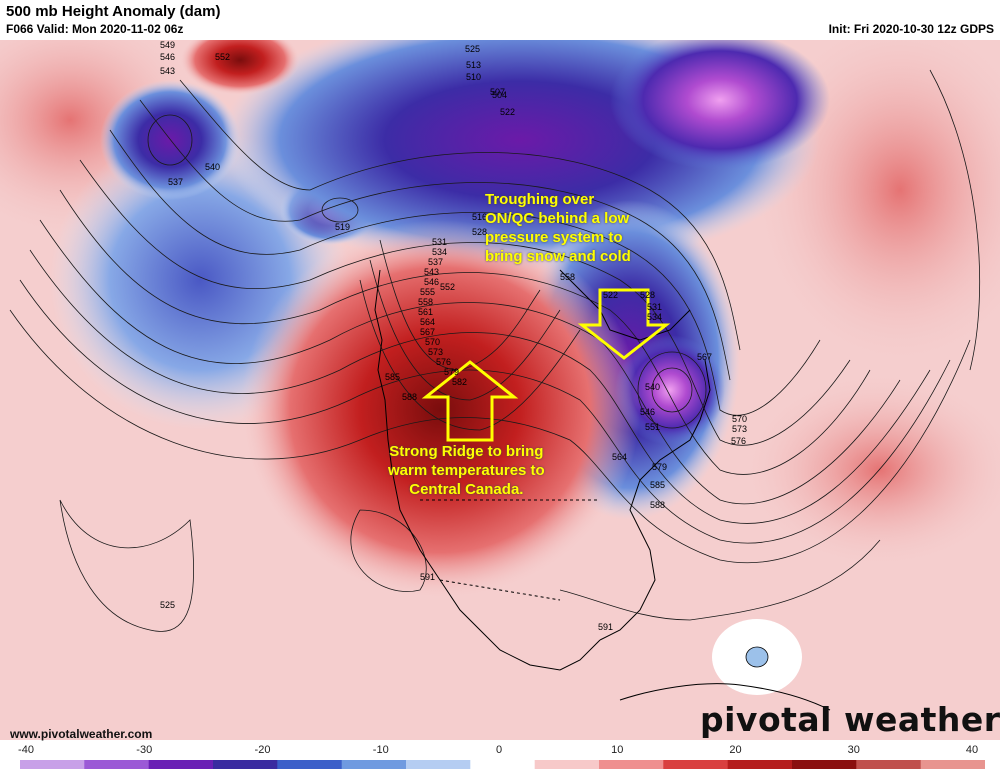 The height and width of the screenshot is (773, 1000). Describe the element at coordinates (222, 57) in the screenshot. I see `contour-label: 552` at that location.